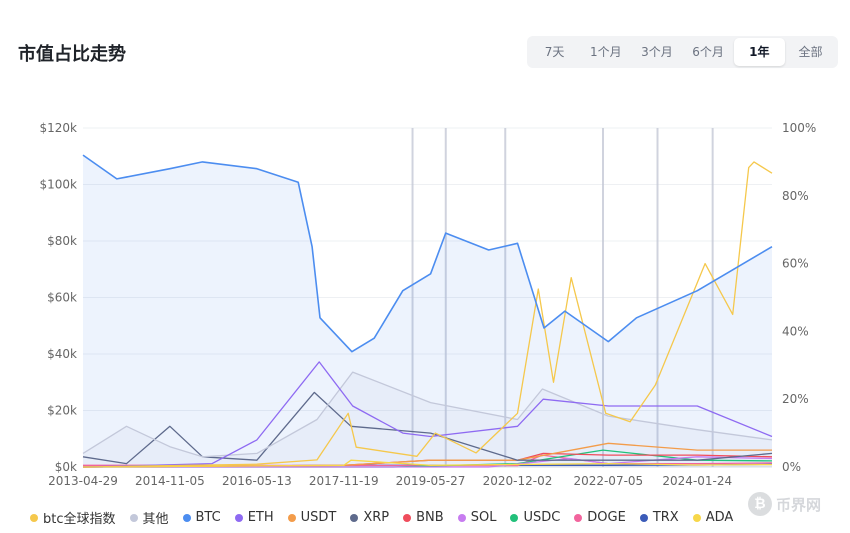 Image resolution: width=850 pixels, height=533 pixels. I want to click on legend-label: BTC, so click(208, 517).